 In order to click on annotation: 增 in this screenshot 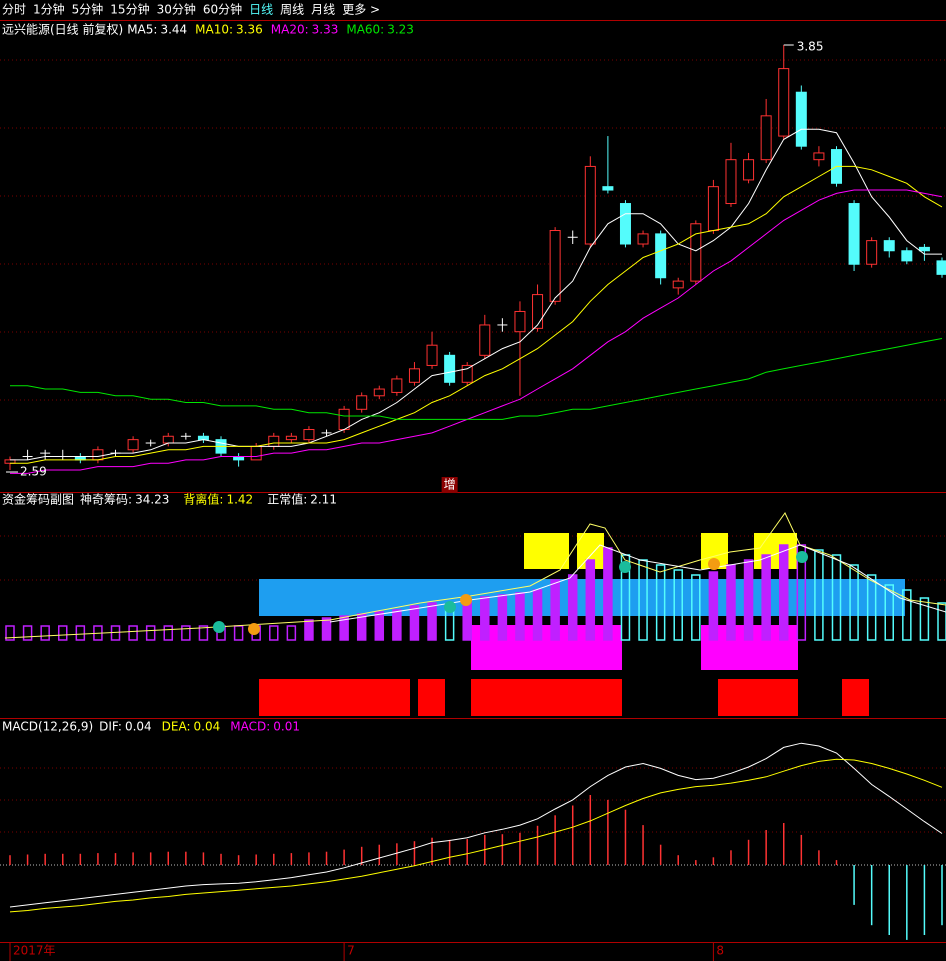, I will do `click(450, 485)`.